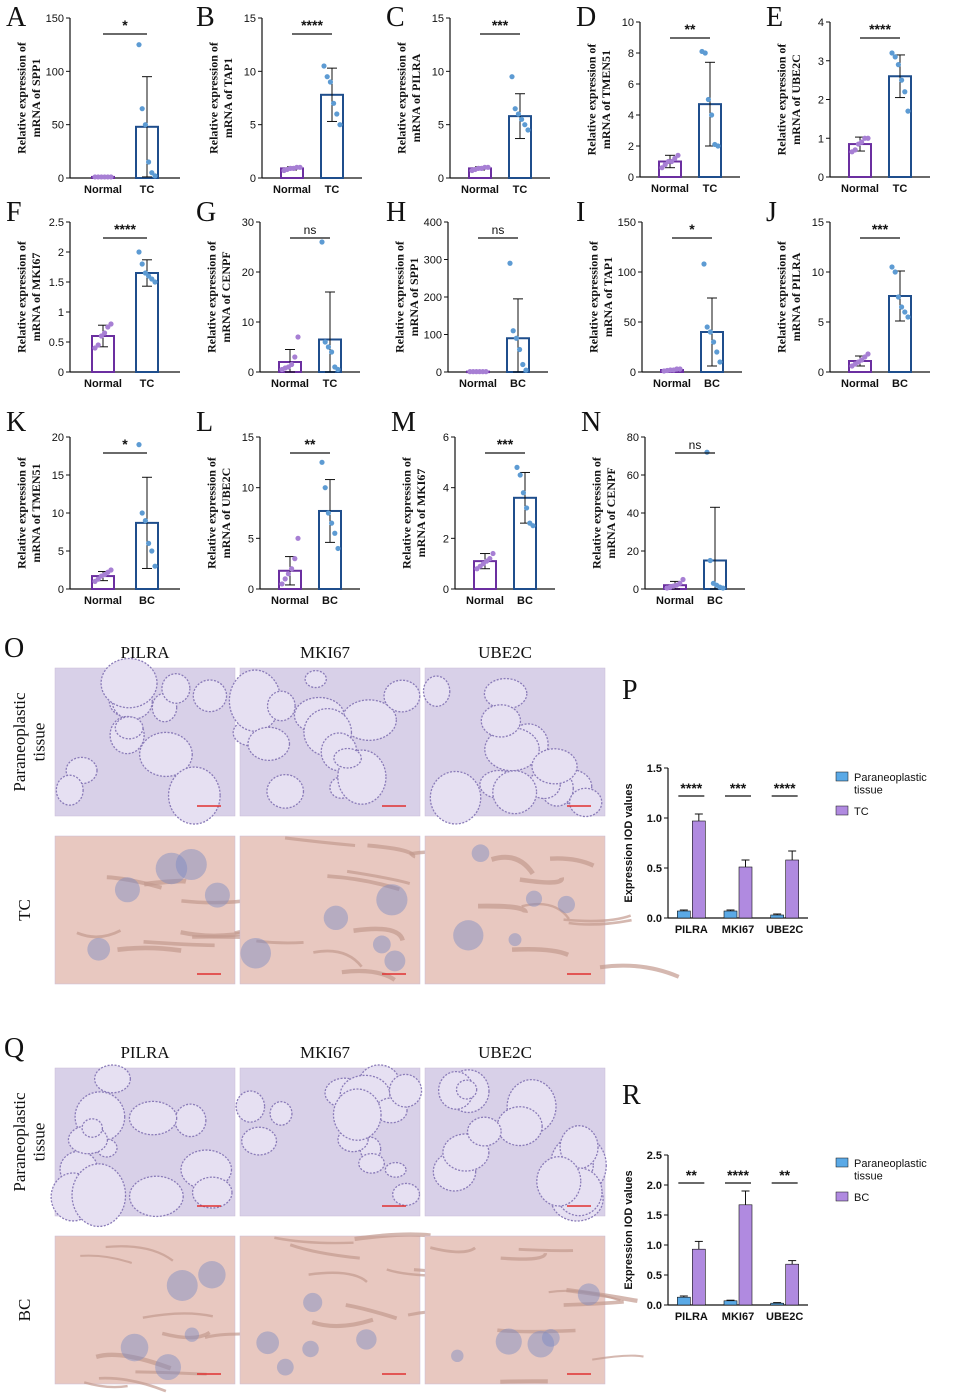 The image size is (955, 1394). I want to click on y-tick-label: 100, so click(627, 273).